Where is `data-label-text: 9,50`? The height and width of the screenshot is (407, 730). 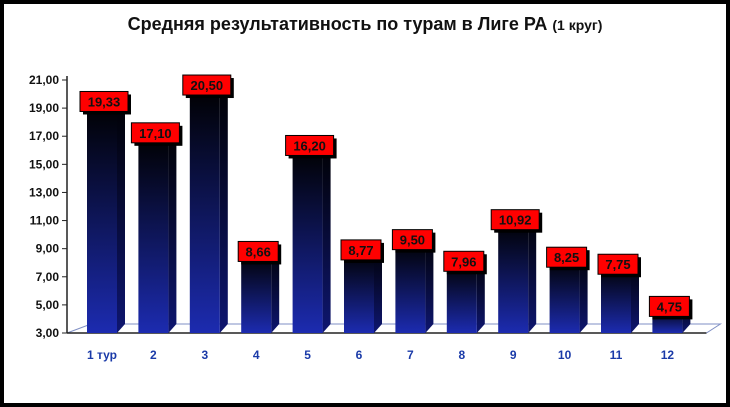 data-label-text: 9,50 is located at coordinates (412, 240).